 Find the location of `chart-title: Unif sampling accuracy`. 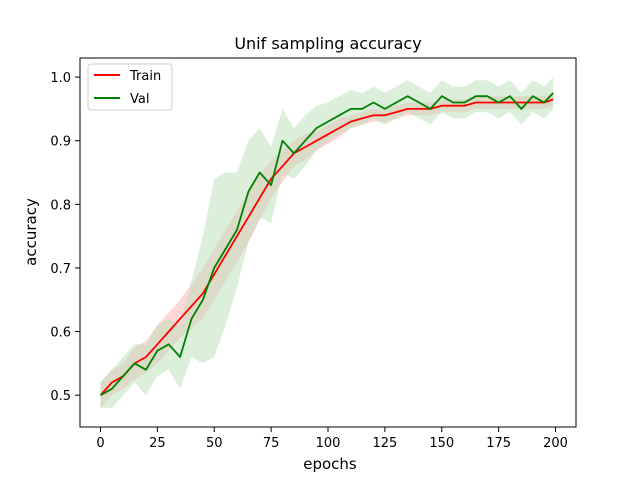

chart-title: Unif sampling accuracy is located at coordinates (327, 43).